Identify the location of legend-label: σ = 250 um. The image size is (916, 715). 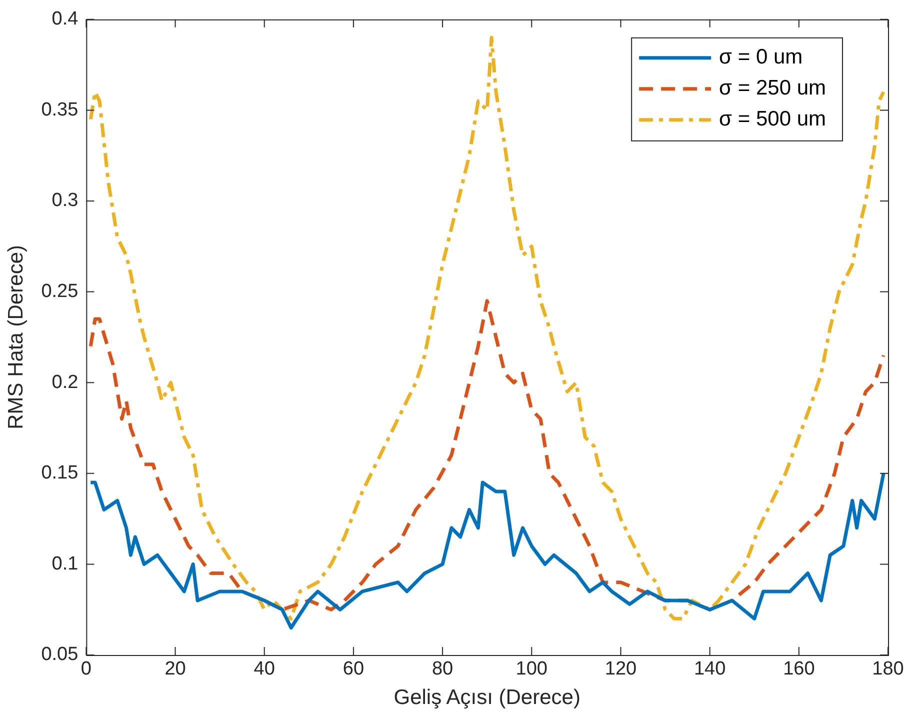
(772, 88).